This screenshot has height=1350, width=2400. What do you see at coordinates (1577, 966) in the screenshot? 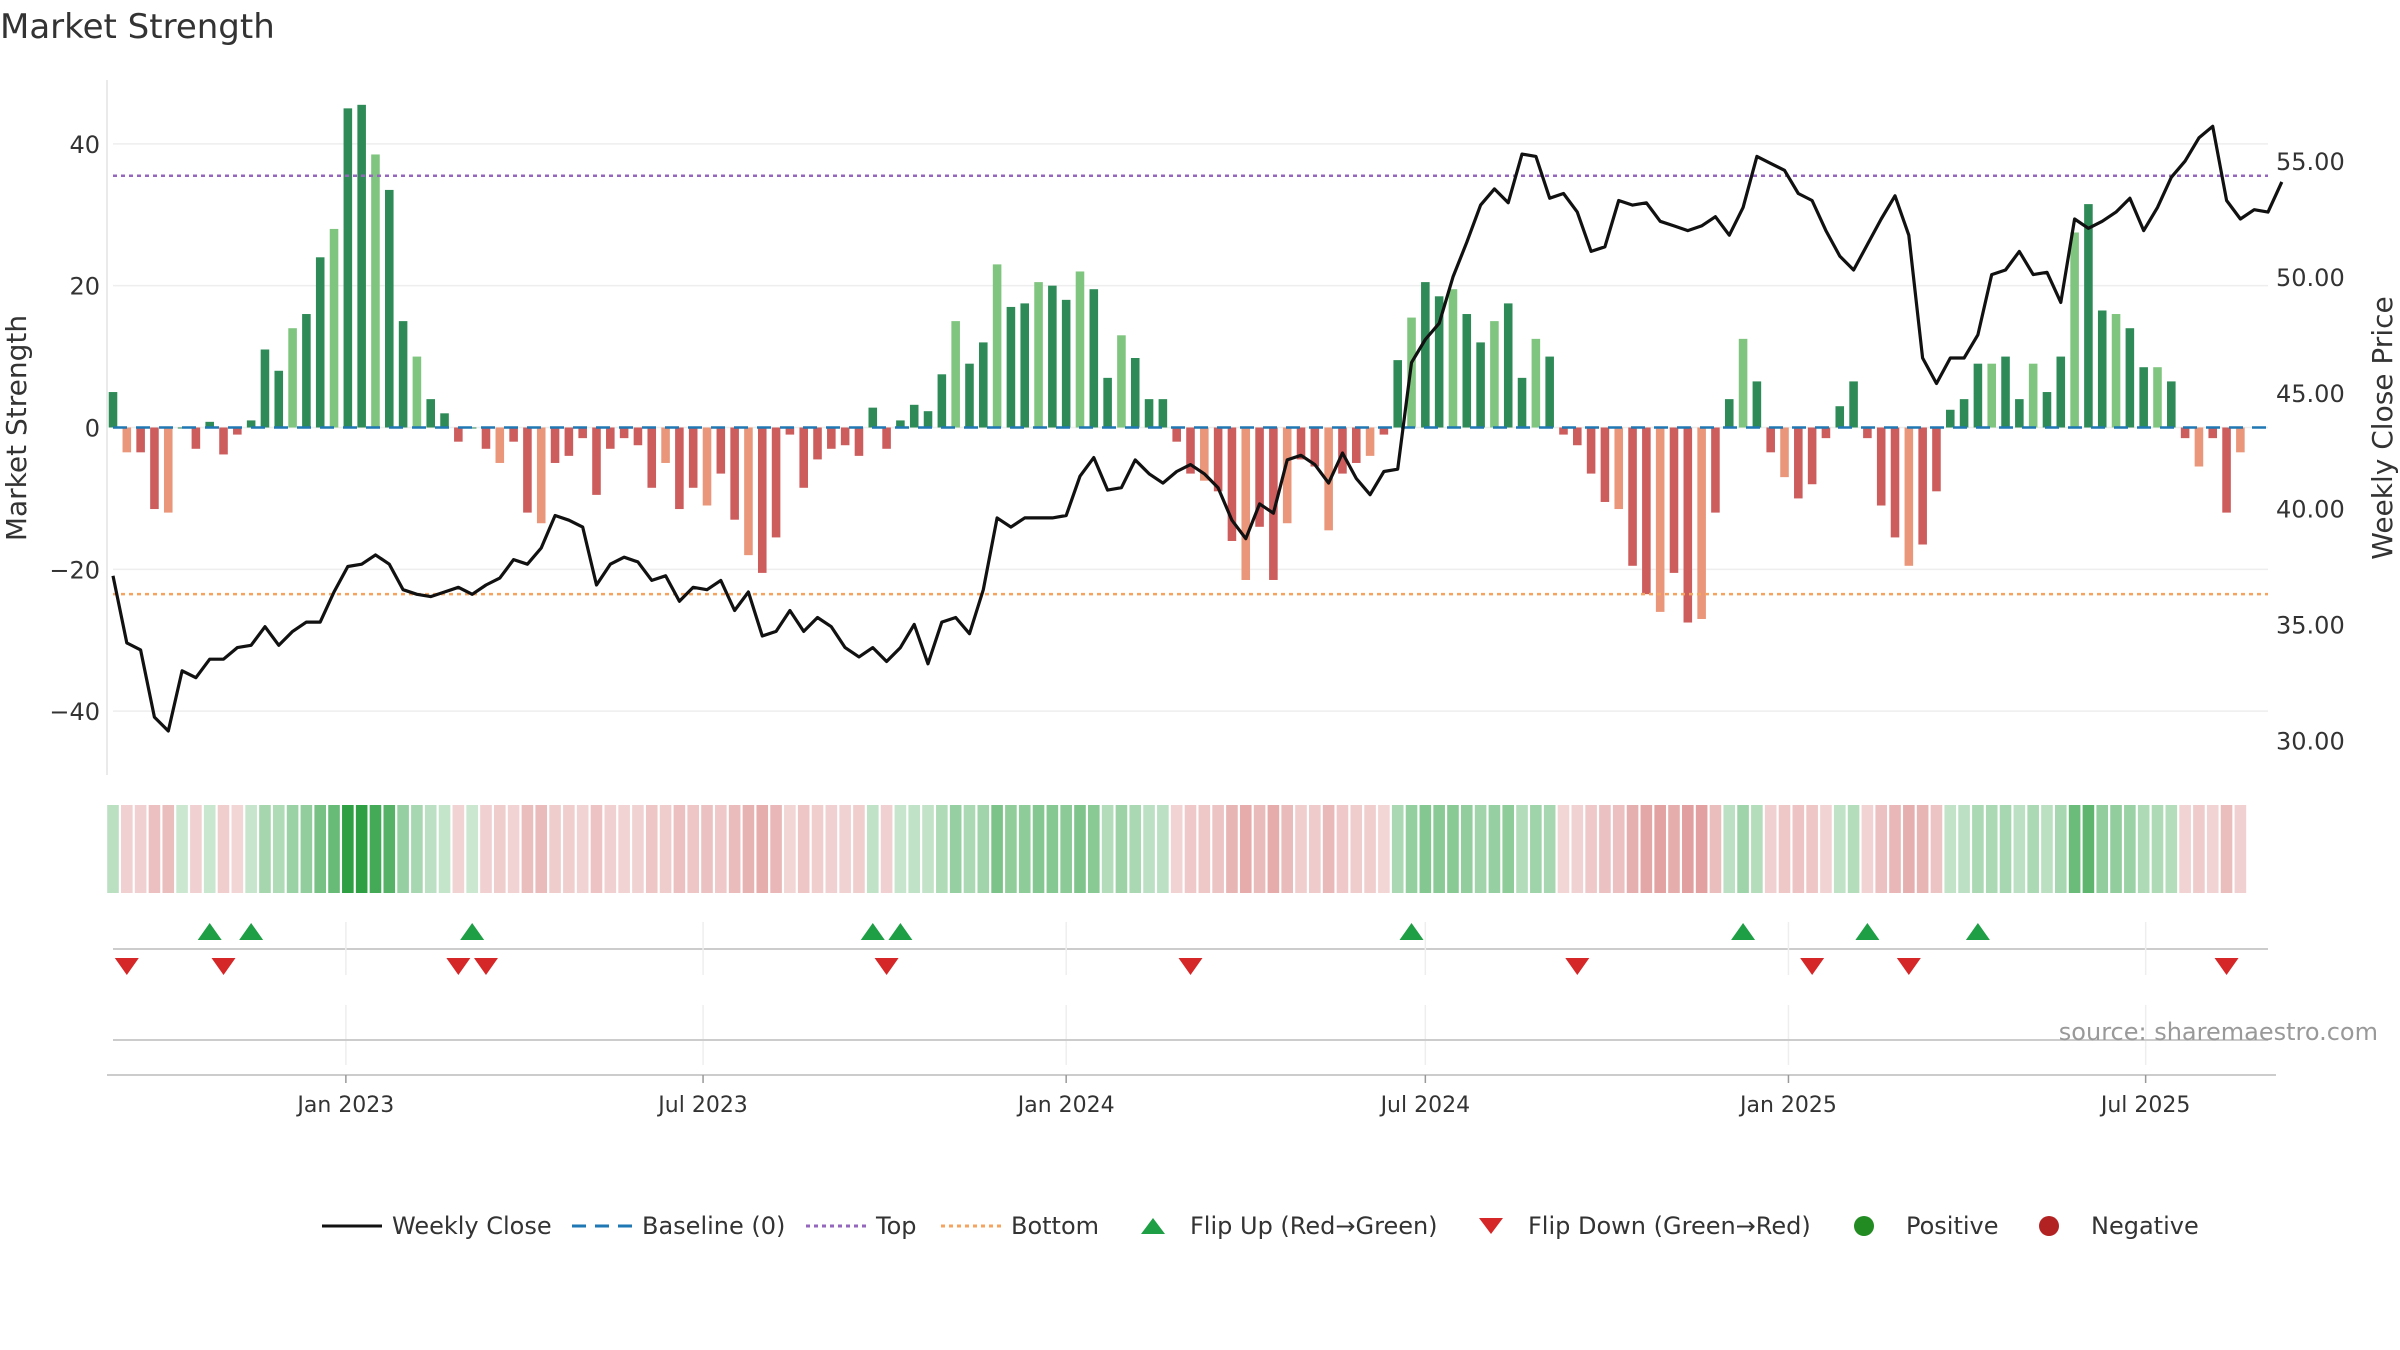
I see `flip-down-marker` at bounding box center [1577, 966].